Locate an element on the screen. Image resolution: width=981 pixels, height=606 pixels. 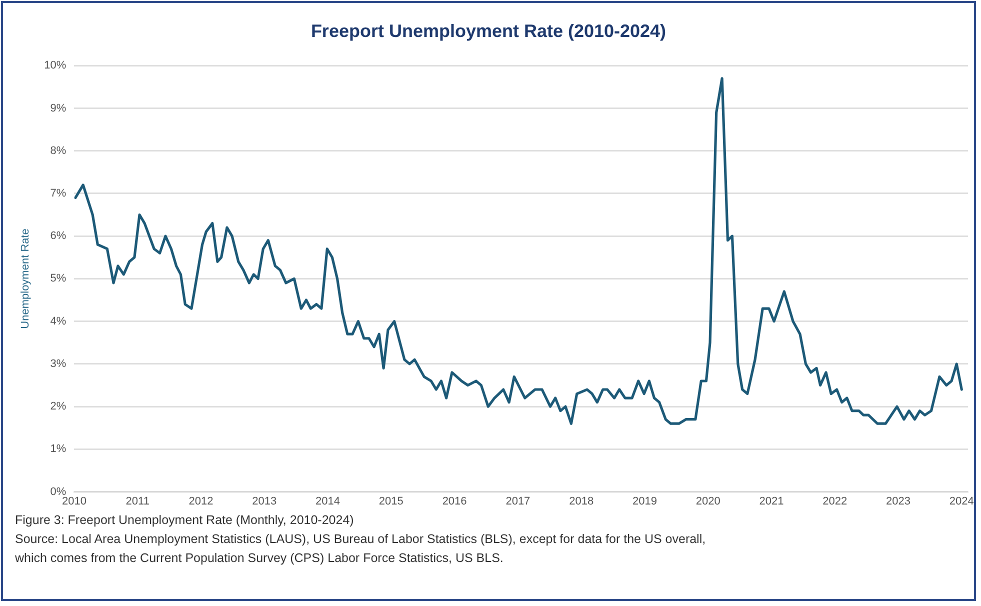
x-tick-label: 2020 is located at coordinates (708, 501).